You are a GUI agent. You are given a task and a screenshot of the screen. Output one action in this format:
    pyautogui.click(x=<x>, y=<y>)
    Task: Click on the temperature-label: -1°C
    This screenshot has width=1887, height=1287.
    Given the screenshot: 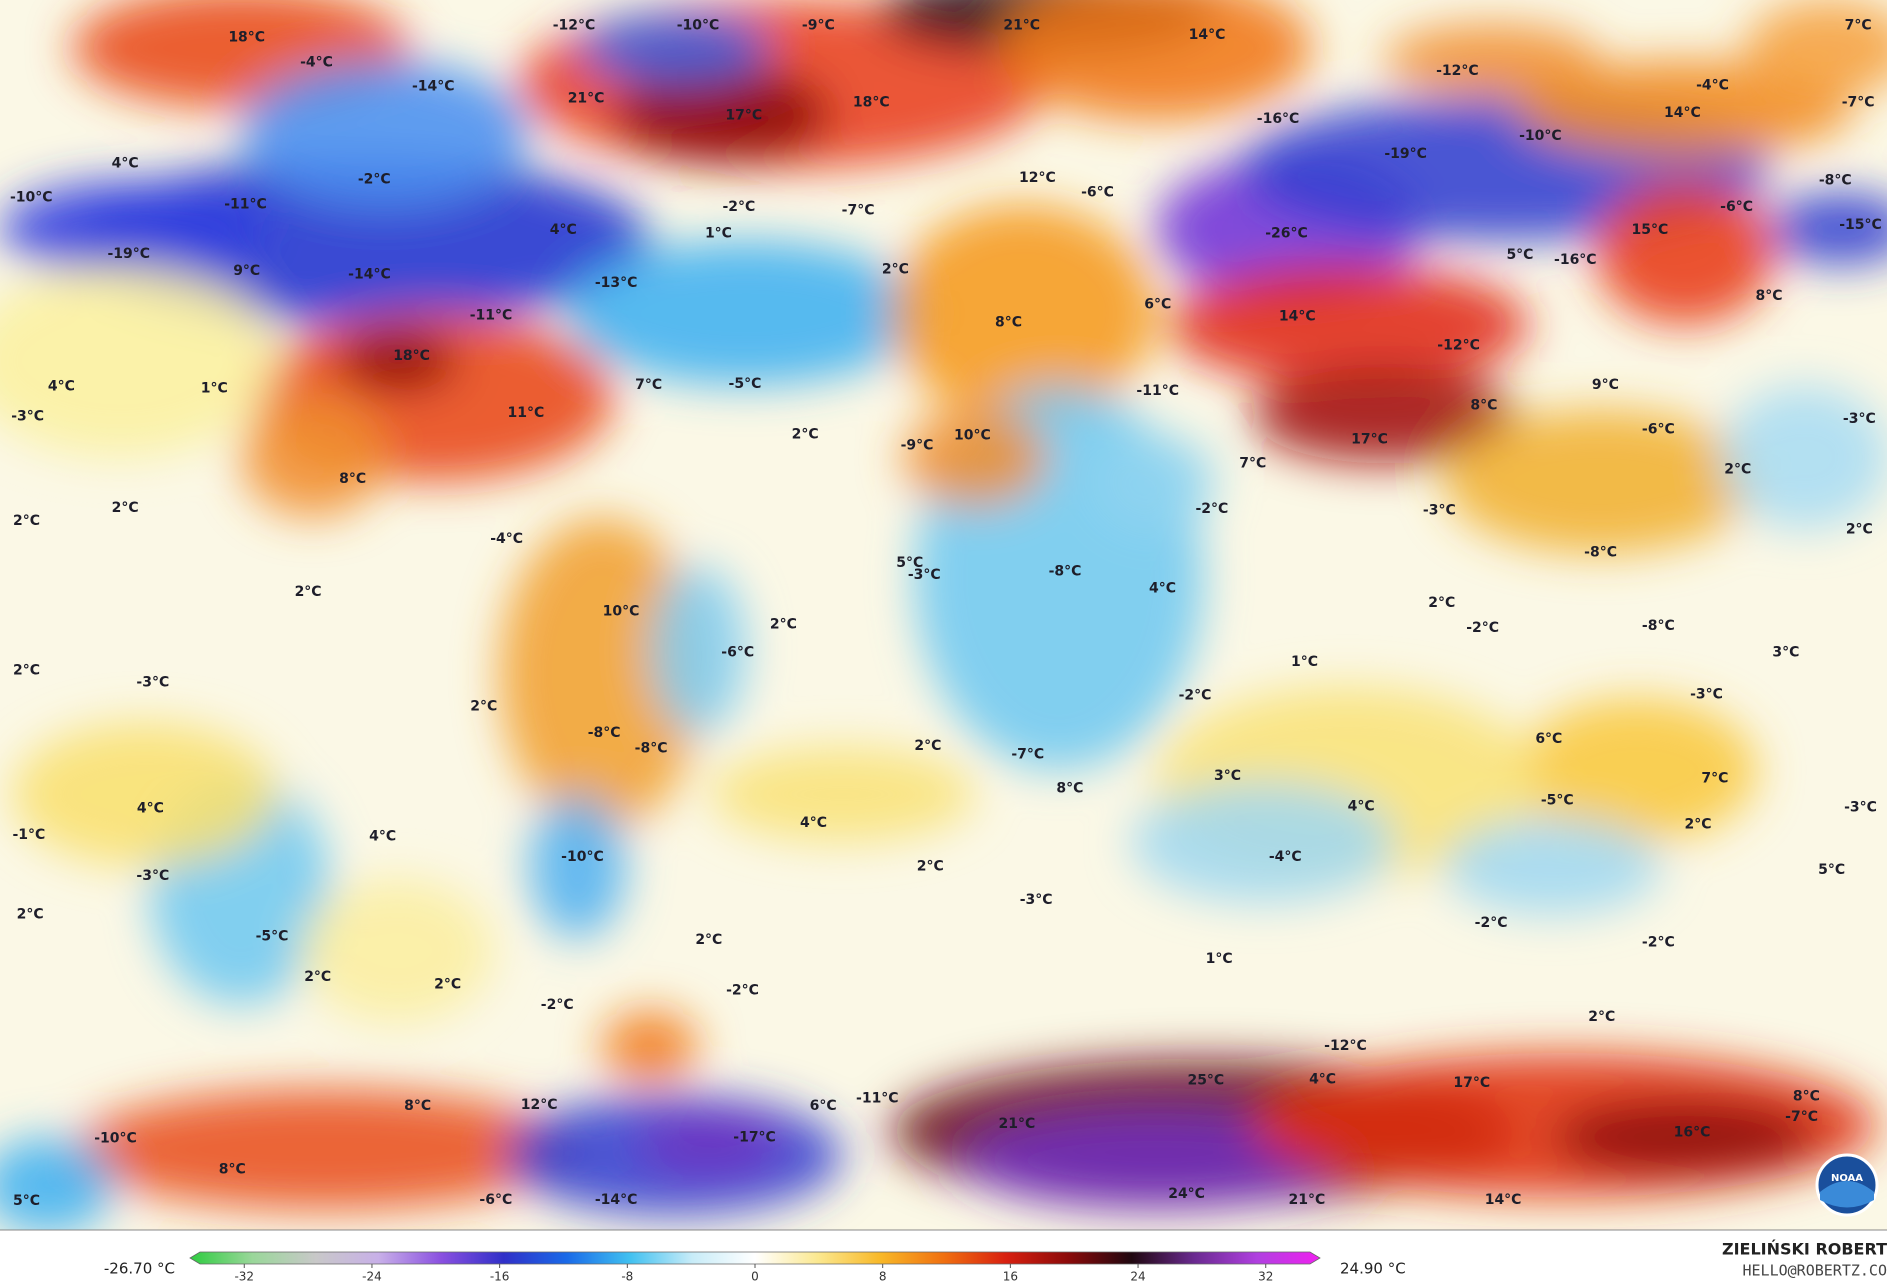 What is the action you would take?
    pyautogui.click(x=28, y=835)
    